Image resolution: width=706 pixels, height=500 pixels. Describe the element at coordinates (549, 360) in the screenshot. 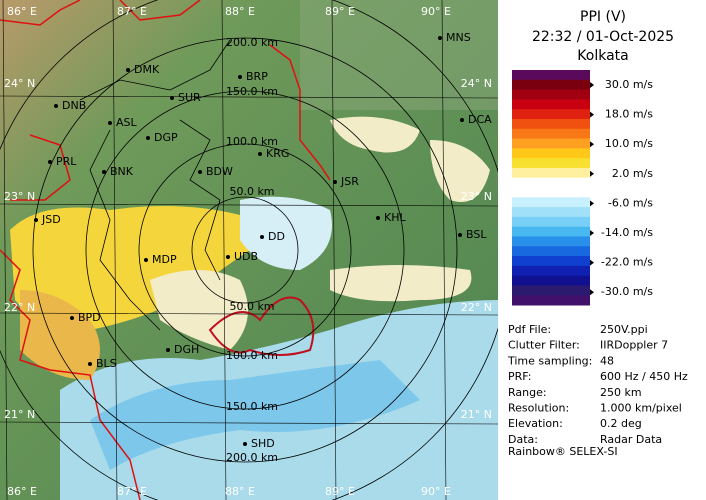

I see `info-key: Time sampling:` at that location.